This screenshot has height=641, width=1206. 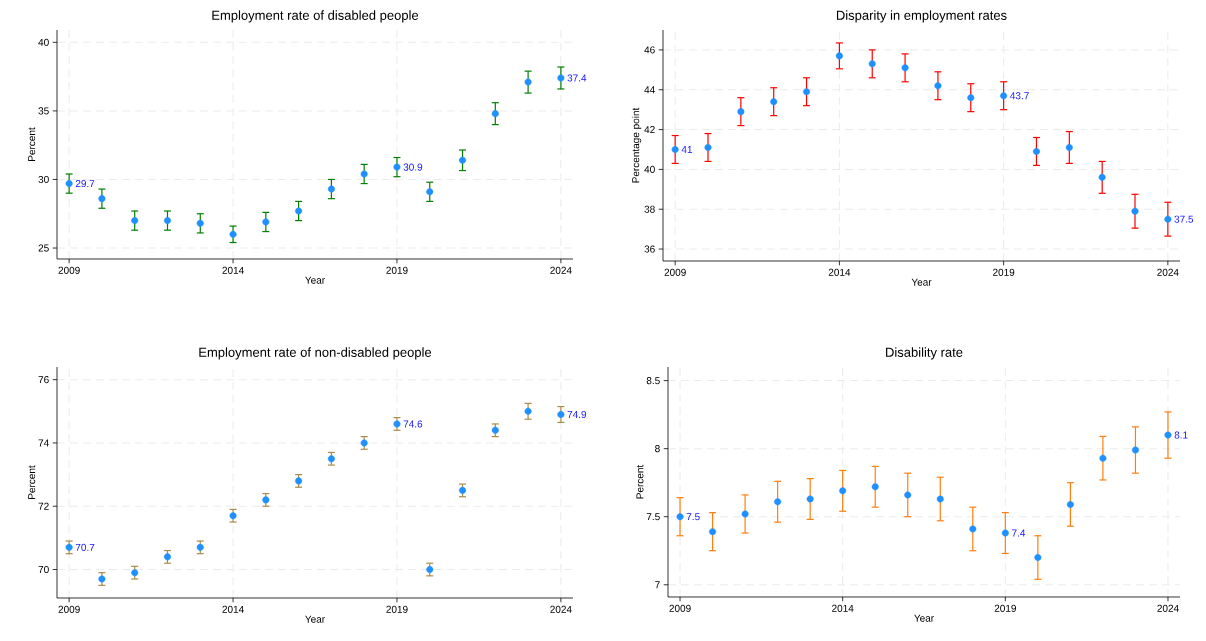 I want to click on data-label: 37.4, so click(x=577, y=78).